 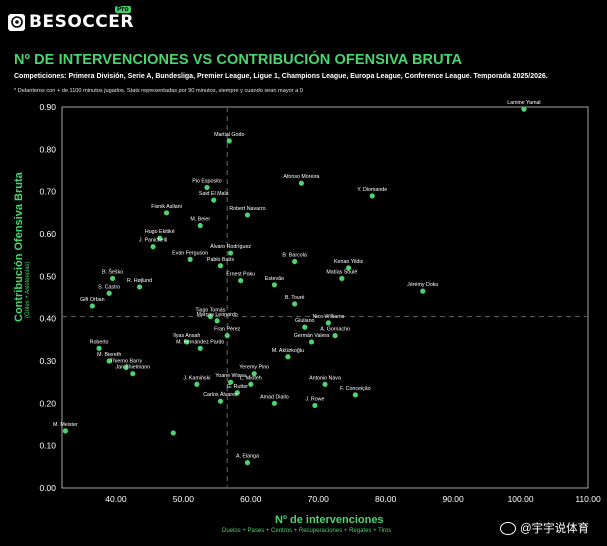 What do you see at coordinates (238, 387) in the screenshot?
I see `point-label: G. Rutter` at bounding box center [238, 387].